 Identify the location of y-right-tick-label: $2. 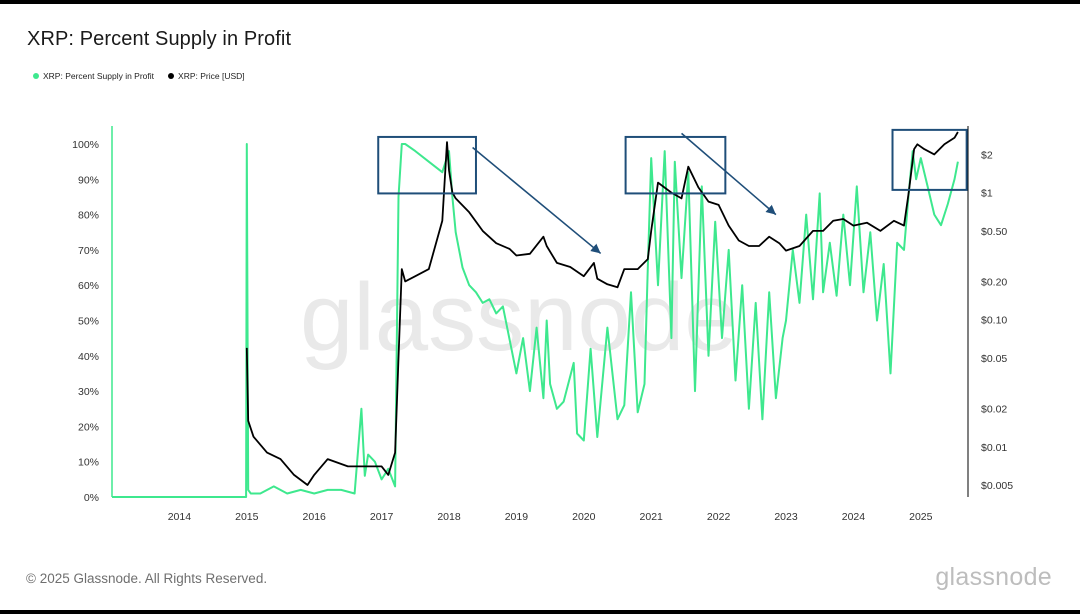
(987, 155).